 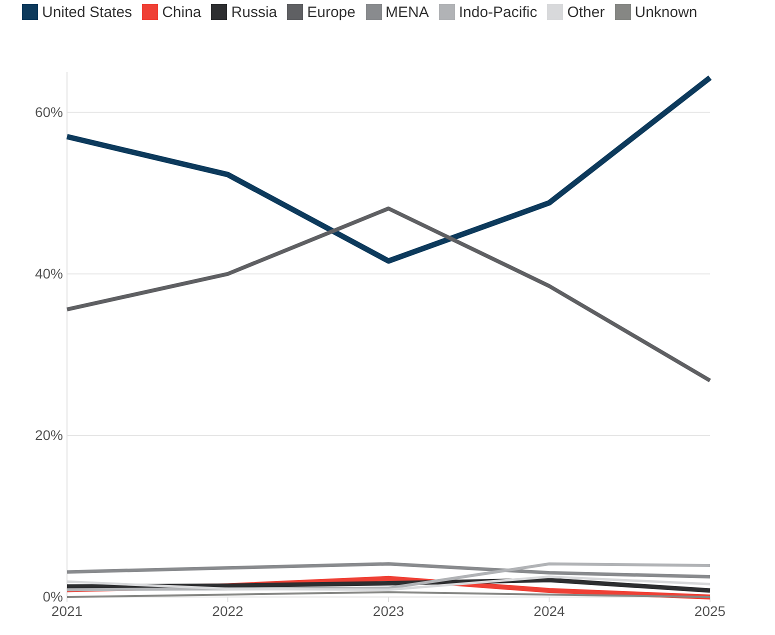 I want to click on y-tick-label: 0%, so click(x=52, y=596).